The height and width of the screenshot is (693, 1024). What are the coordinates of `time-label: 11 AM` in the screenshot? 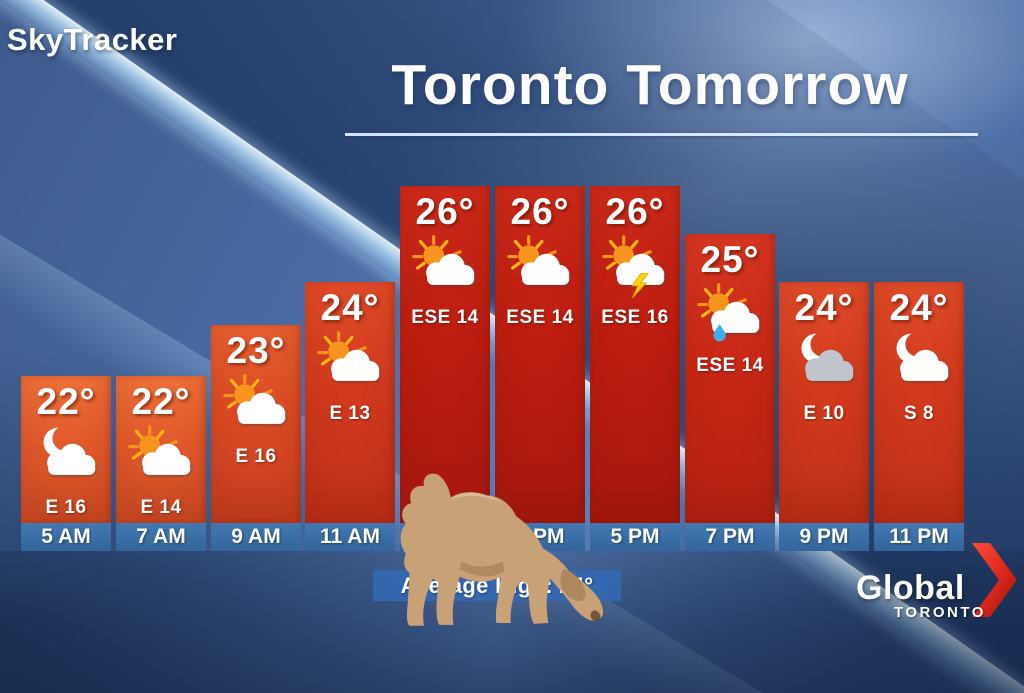 It's located at (350, 537).